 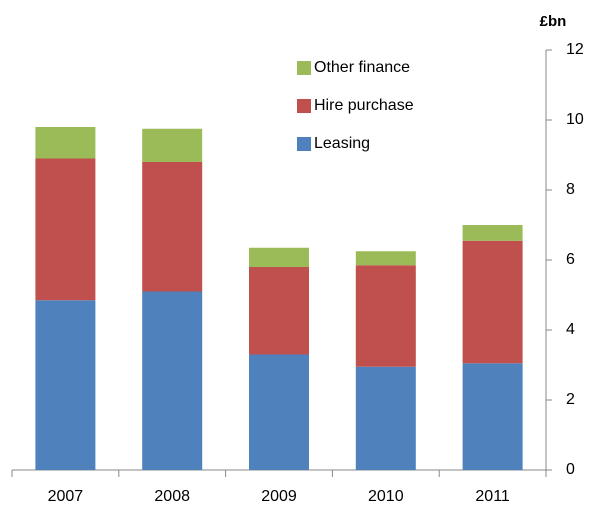 What do you see at coordinates (279, 496) in the screenshot?
I see `x-tick-label: 2009` at bounding box center [279, 496].